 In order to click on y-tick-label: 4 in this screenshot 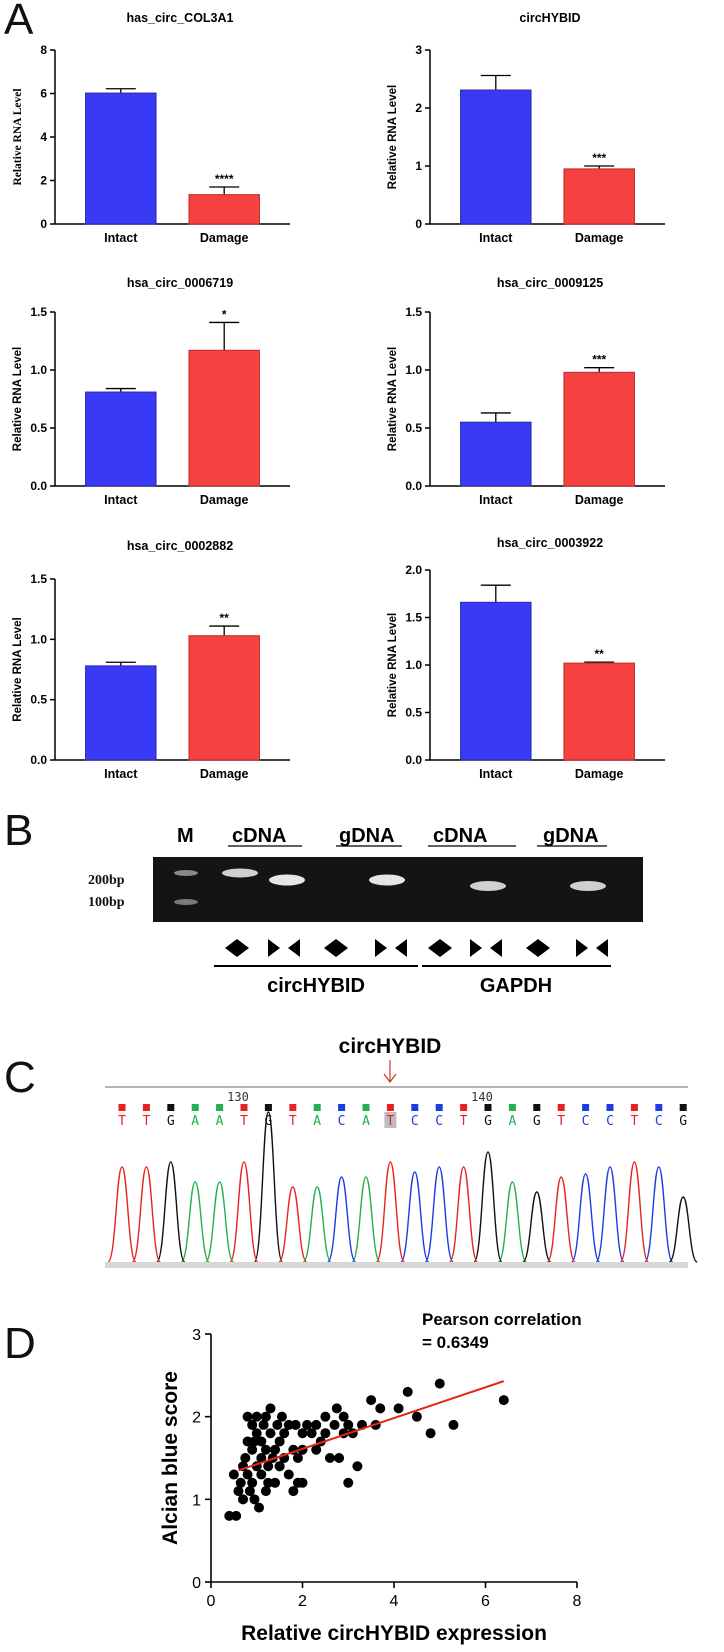, I will do `click(43, 137)`.